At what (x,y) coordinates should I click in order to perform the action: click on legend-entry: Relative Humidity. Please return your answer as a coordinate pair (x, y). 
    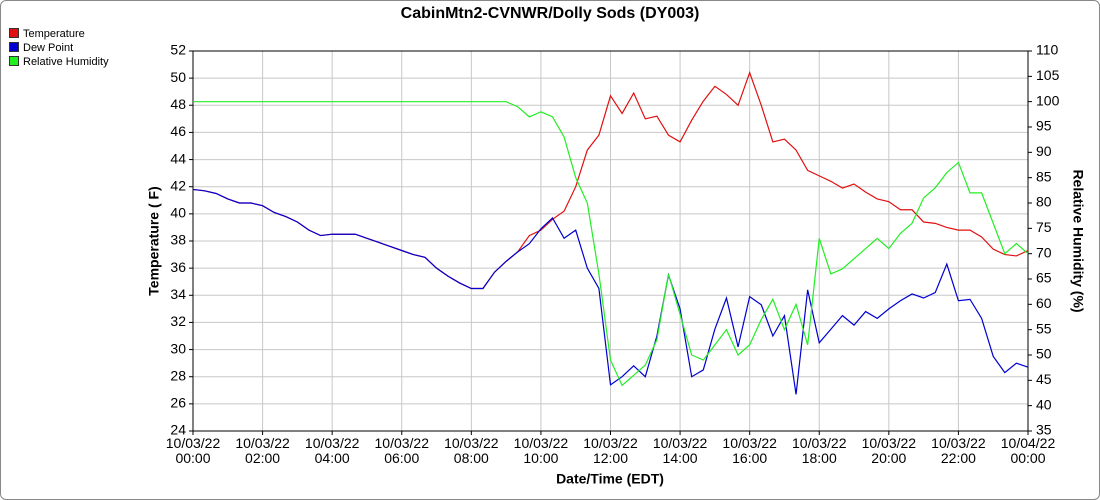
    Looking at the image, I should click on (59, 62).